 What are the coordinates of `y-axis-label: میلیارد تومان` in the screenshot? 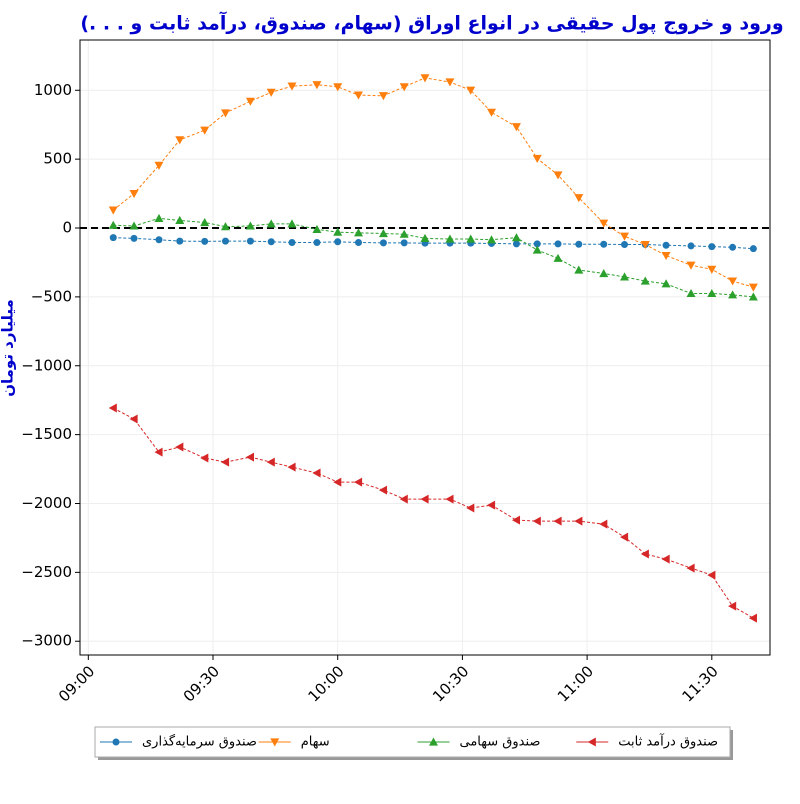 It's located at (8, 348).